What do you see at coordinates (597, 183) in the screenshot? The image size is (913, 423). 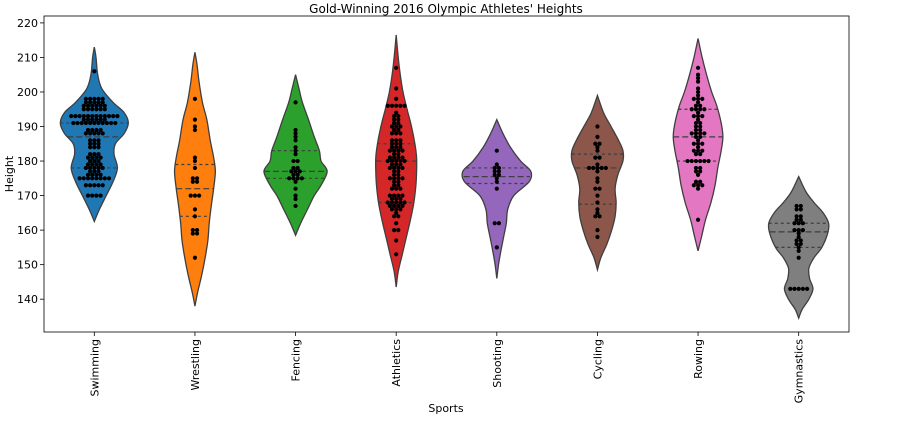 I see `violin-cycling` at bounding box center [597, 183].